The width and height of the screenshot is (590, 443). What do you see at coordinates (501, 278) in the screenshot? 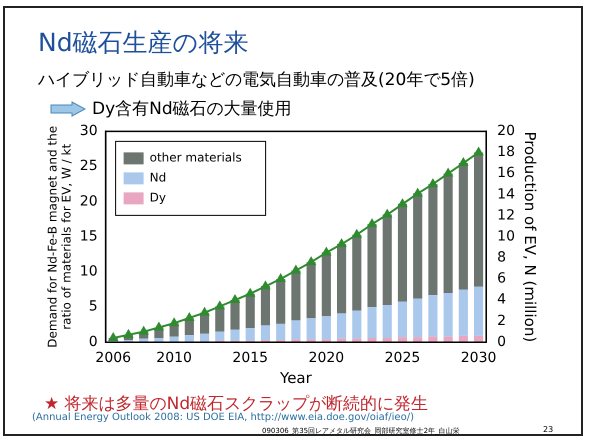
I see `y2-tick-label: 6` at bounding box center [501, 278].